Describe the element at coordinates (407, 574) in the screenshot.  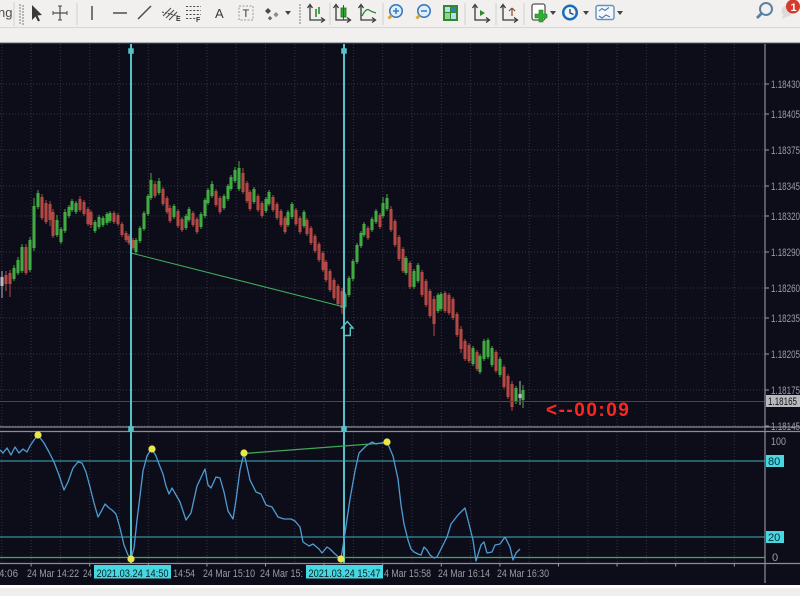
I see `svg-text: 4 Mar 15:58` at that location.